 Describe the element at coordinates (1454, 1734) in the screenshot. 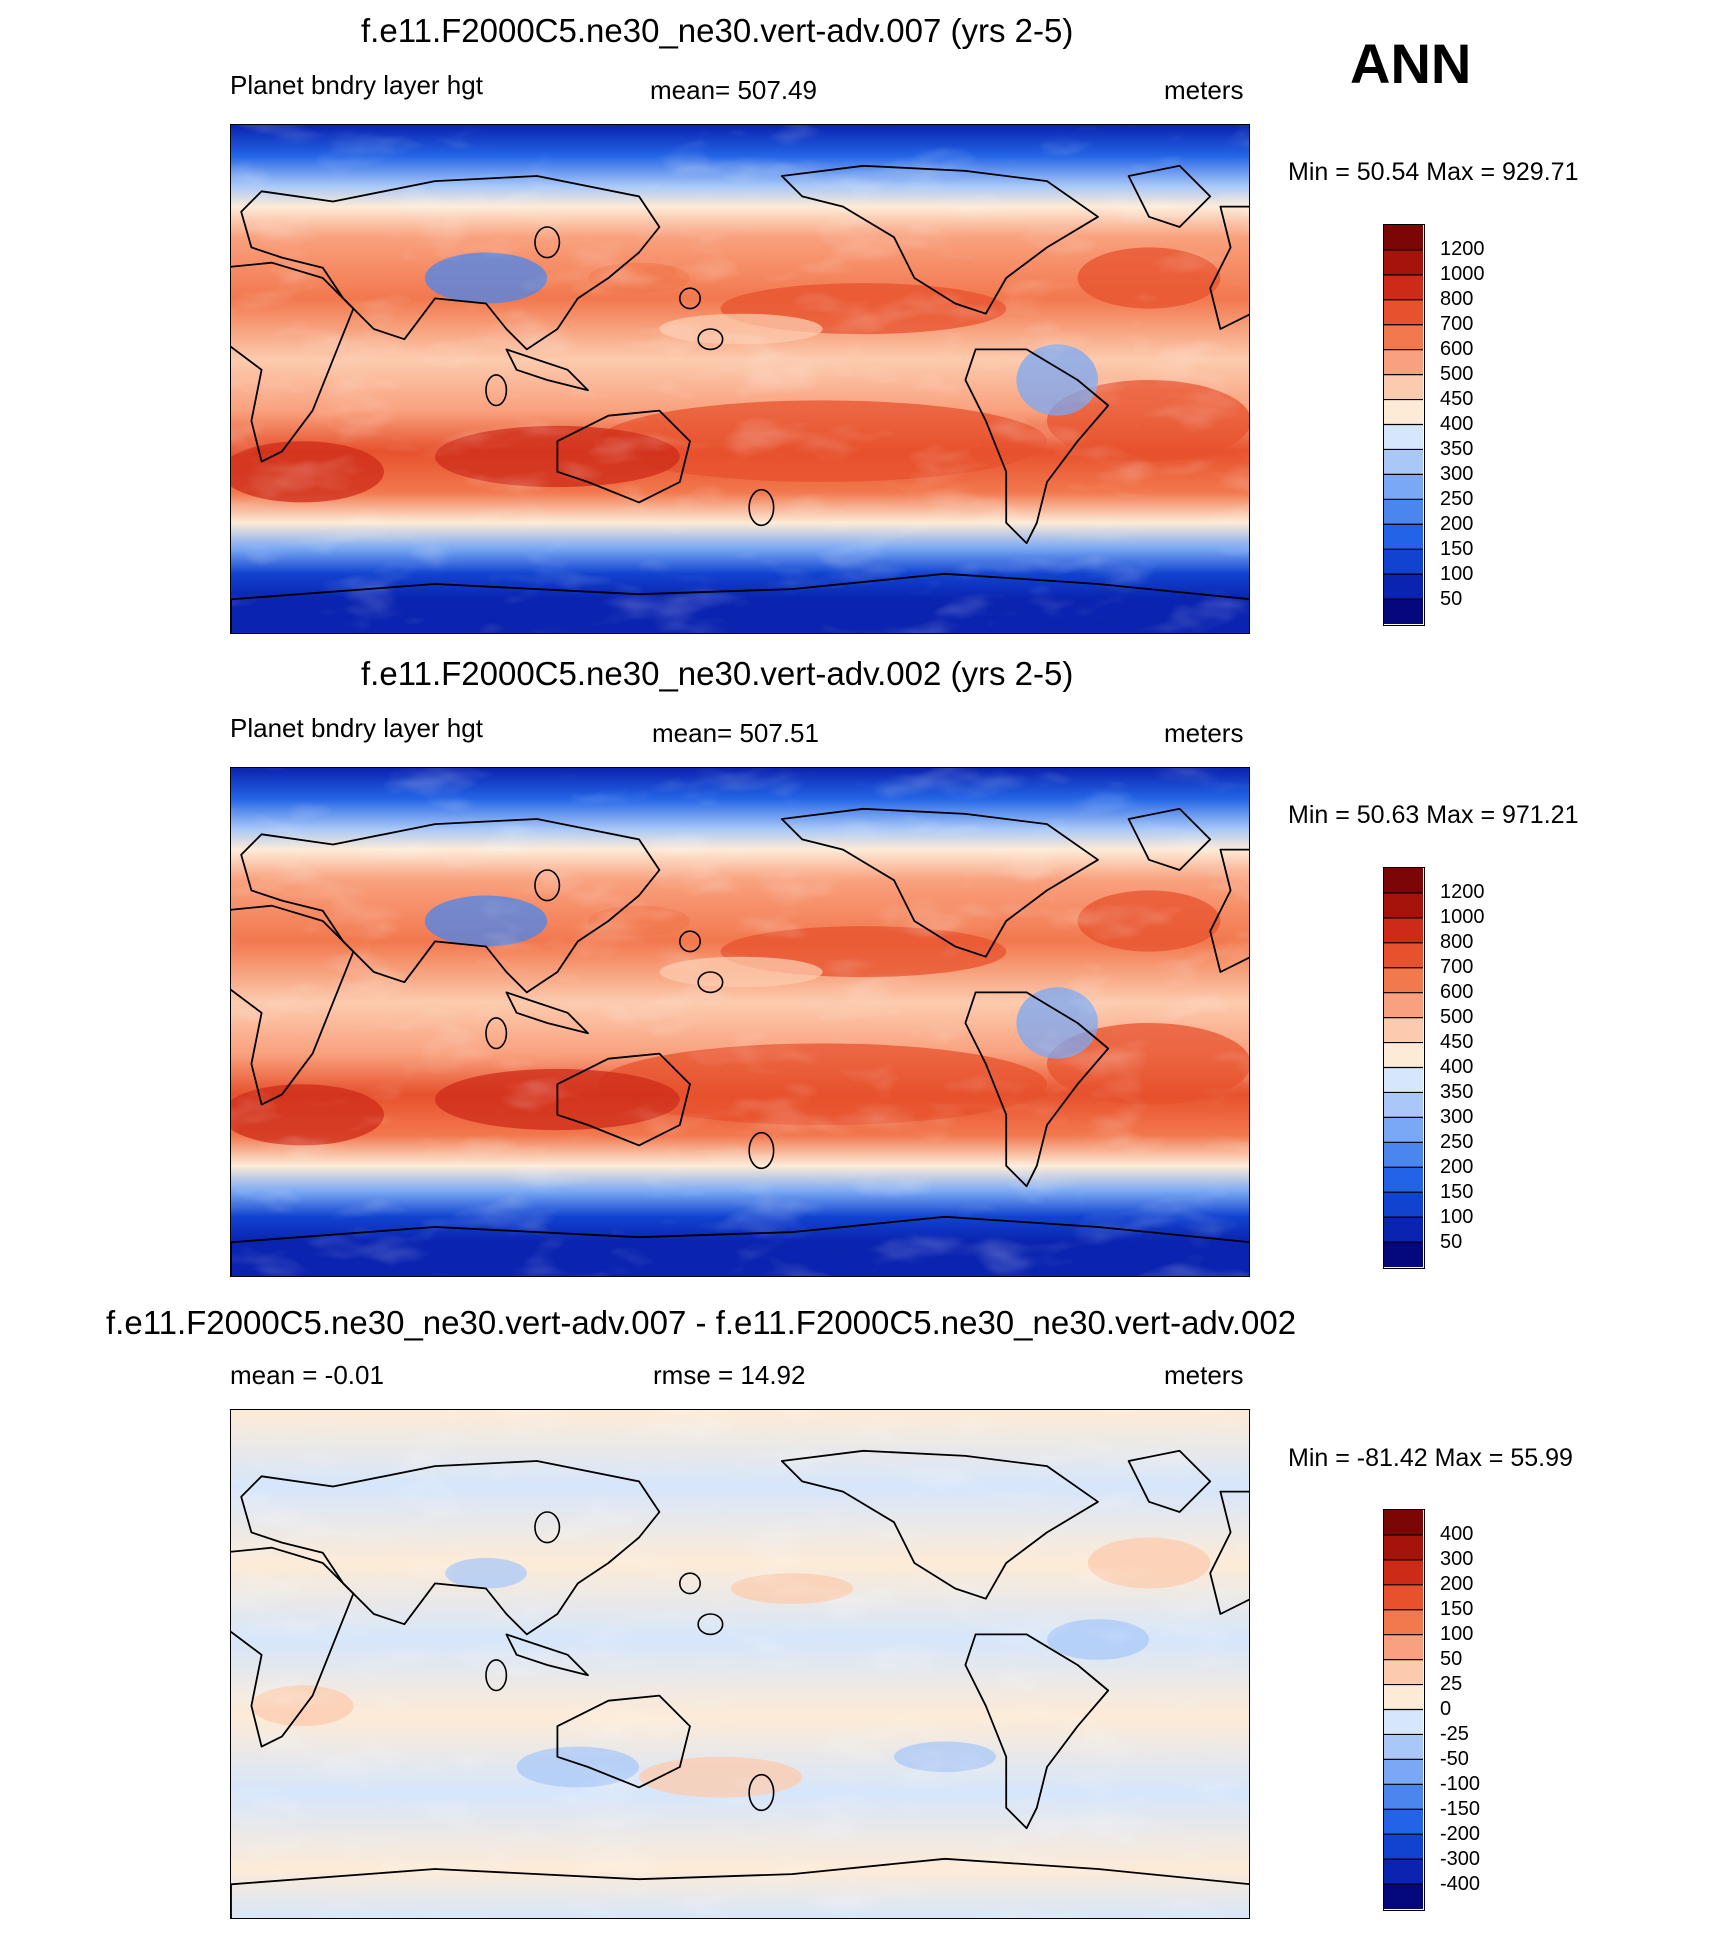

I see `cbar-label: -25` at that location.